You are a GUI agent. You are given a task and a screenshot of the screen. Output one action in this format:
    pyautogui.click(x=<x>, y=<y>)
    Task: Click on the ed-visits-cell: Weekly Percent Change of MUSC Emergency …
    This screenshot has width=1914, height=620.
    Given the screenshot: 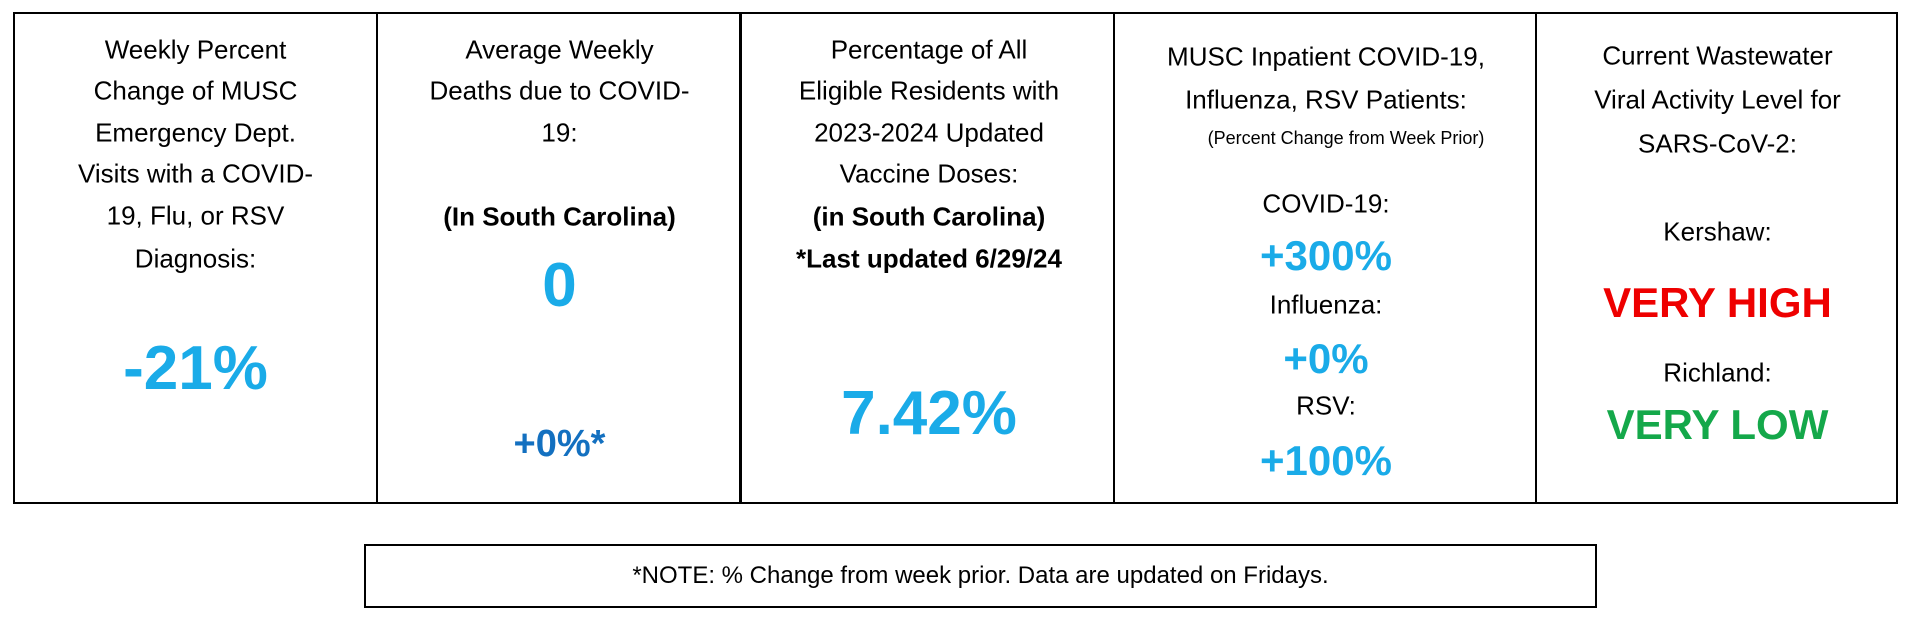 What is the action you would take?
    pyautogui.click(x=195, y=258)
    